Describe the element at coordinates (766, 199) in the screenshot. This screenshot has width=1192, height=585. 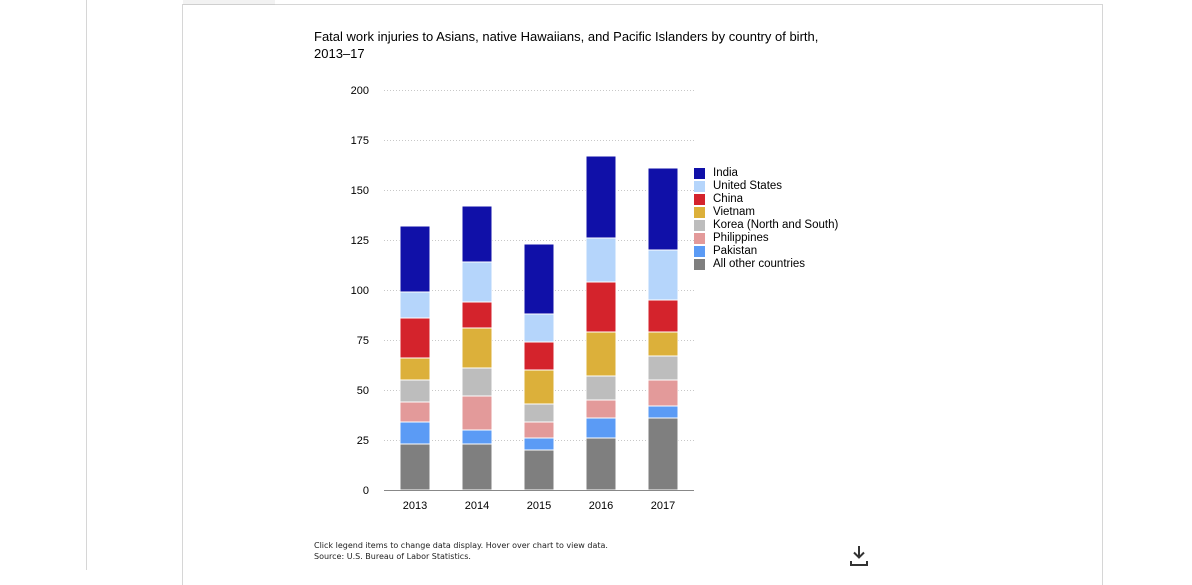
I see `legend-item: China` at that location.